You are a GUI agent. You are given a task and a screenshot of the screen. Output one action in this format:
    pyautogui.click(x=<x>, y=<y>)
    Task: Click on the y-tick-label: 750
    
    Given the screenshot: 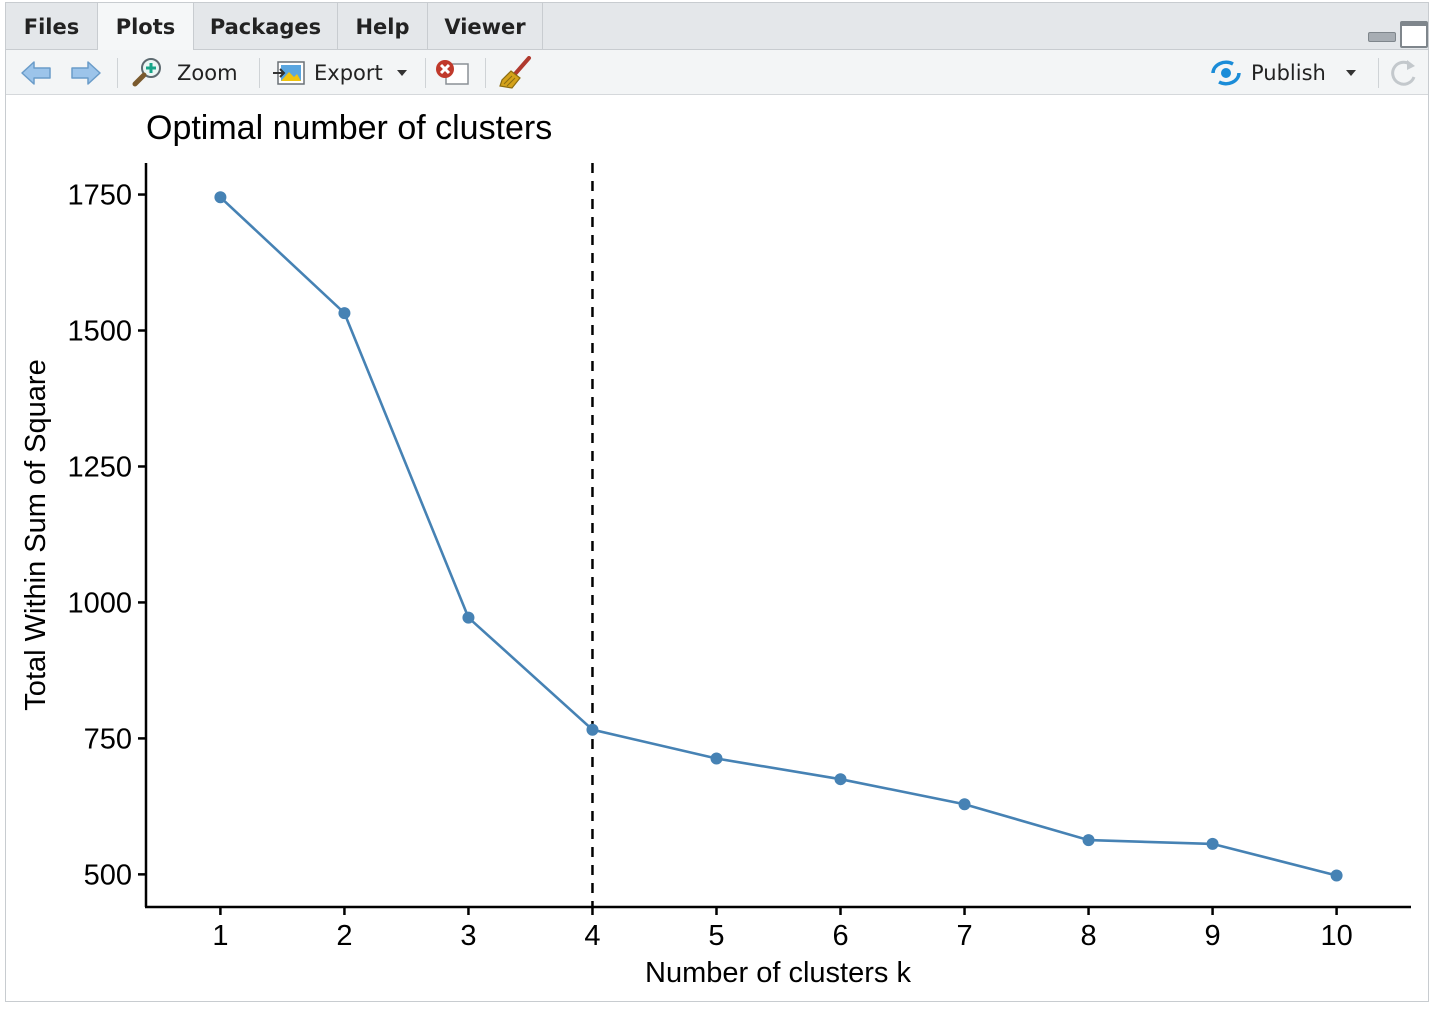 What is the action you would take?
    pyautogui.click(x=108, y=739)
    